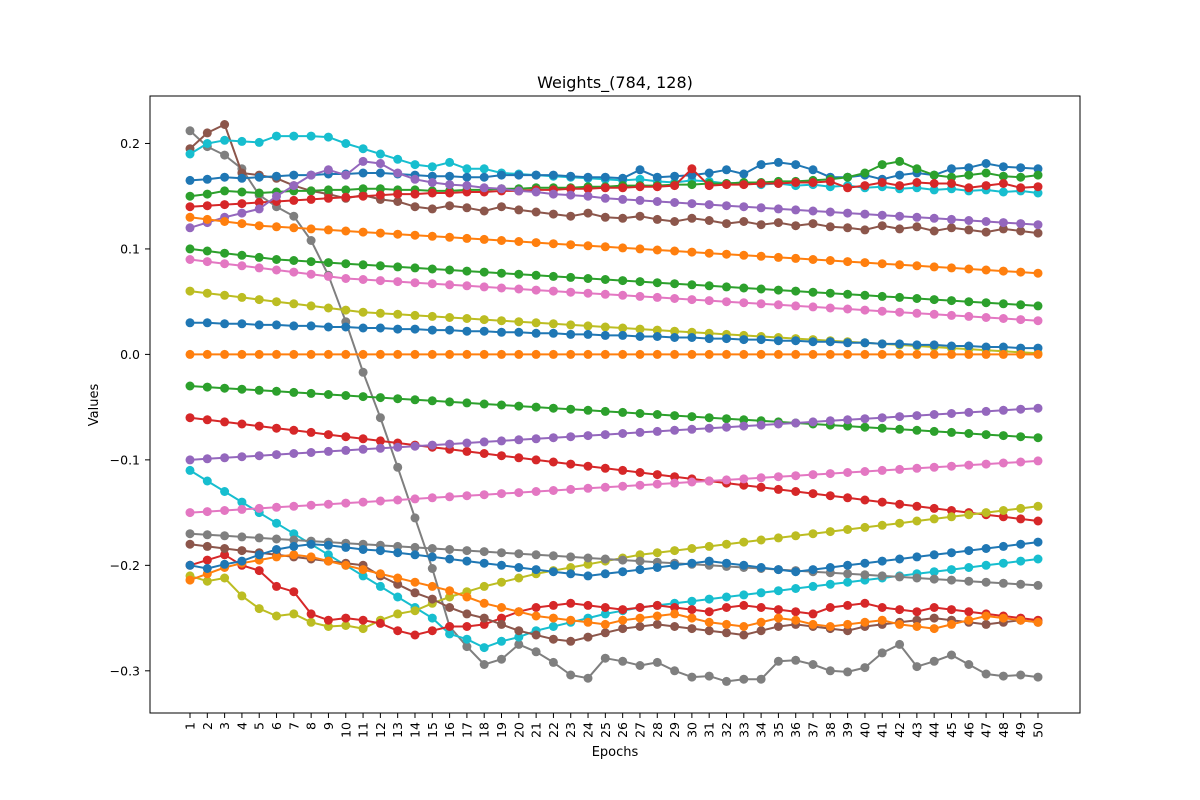 The image size is (1200, 800). What do you see at coordinates (1020, 730) in the screenshot?
I see `x-tick-label: 49` at bounding box center [1020, 730].